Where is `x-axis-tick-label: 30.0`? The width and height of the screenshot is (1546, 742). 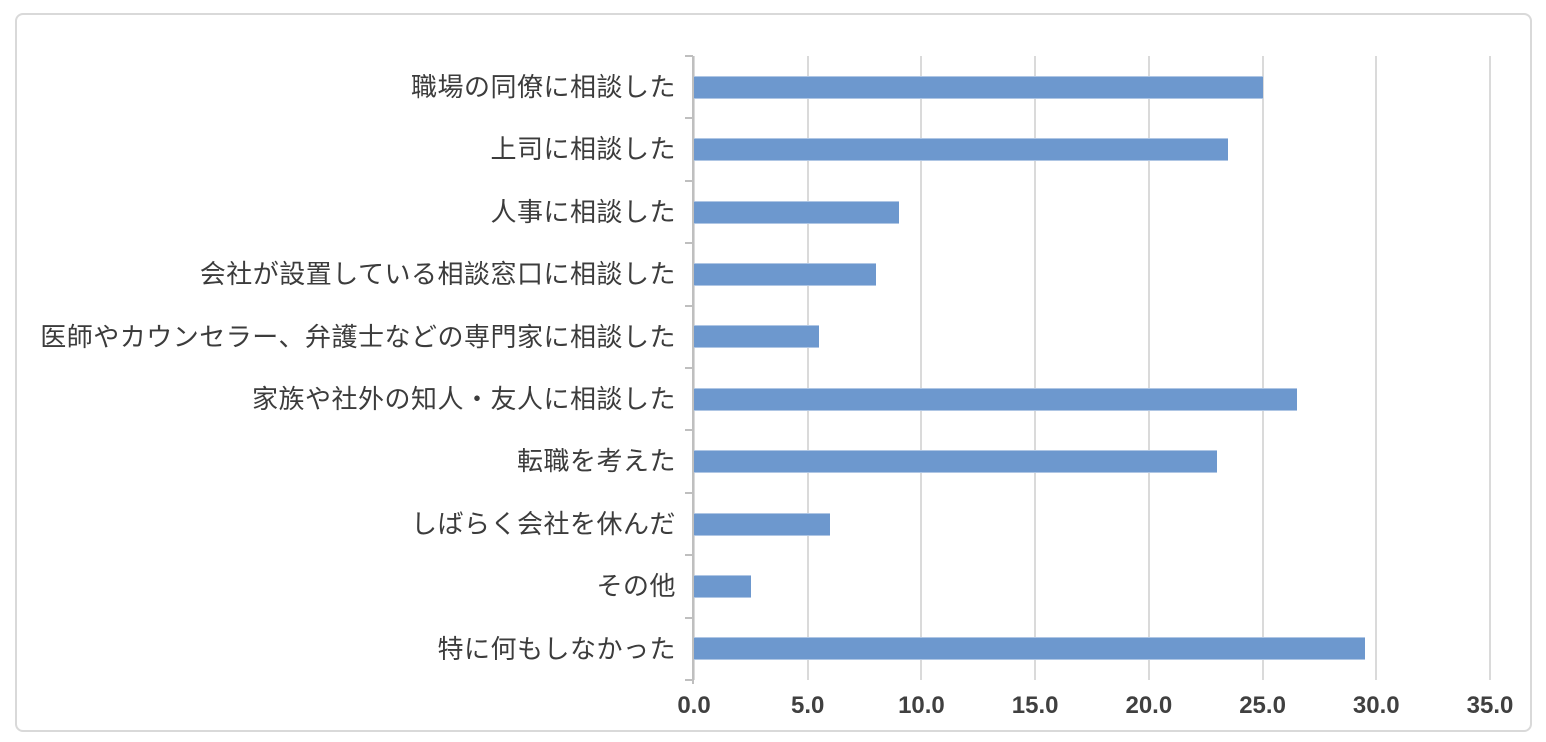 x-axis-tick-label: 30.0 is located at coordinates (1376, 705).